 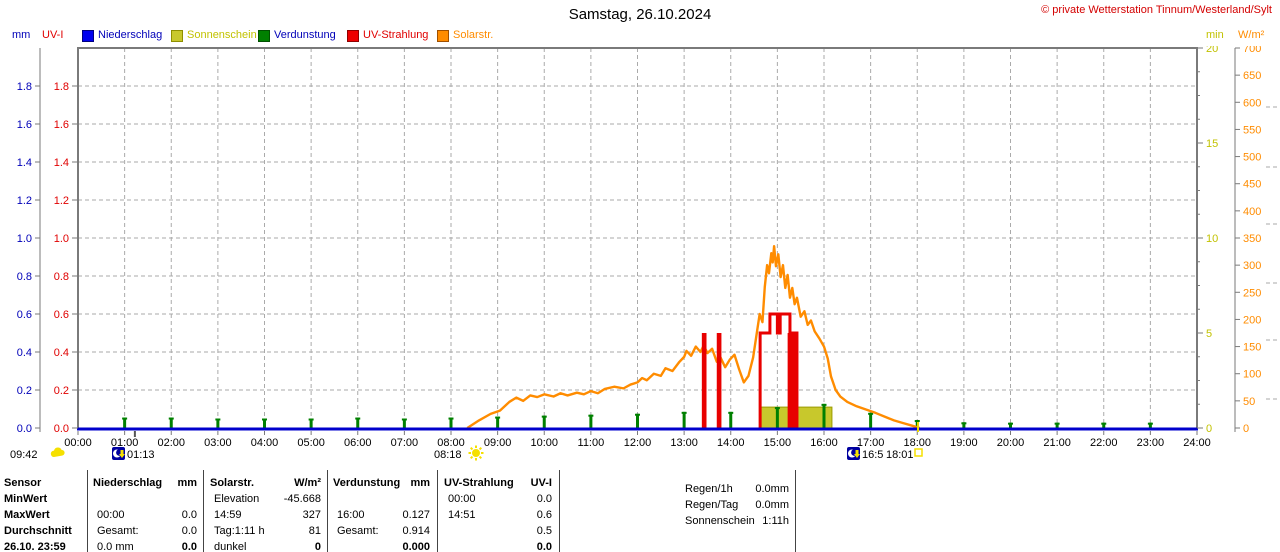 I want to click on mm-axis-tick-label: 0.8, so click(x=24, y=277).